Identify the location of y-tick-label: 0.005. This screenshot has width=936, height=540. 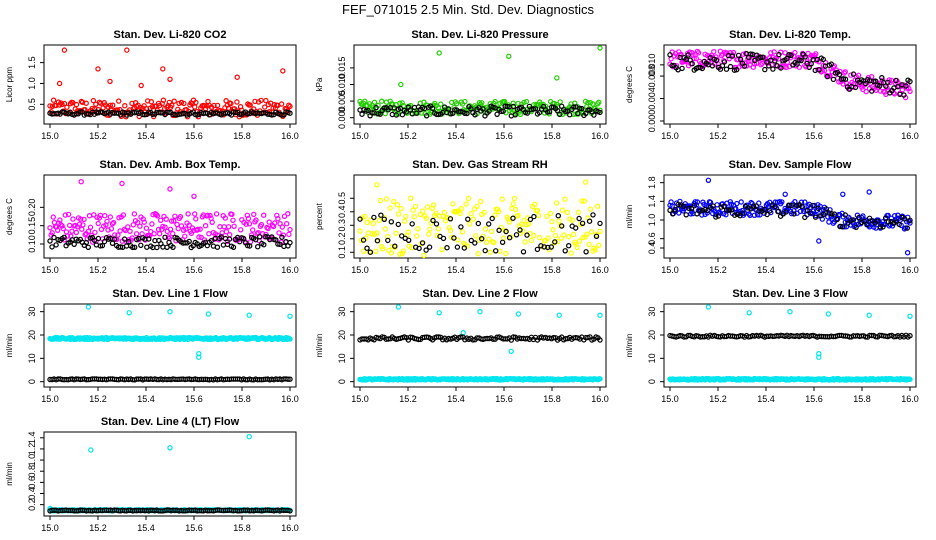
(342, 101).